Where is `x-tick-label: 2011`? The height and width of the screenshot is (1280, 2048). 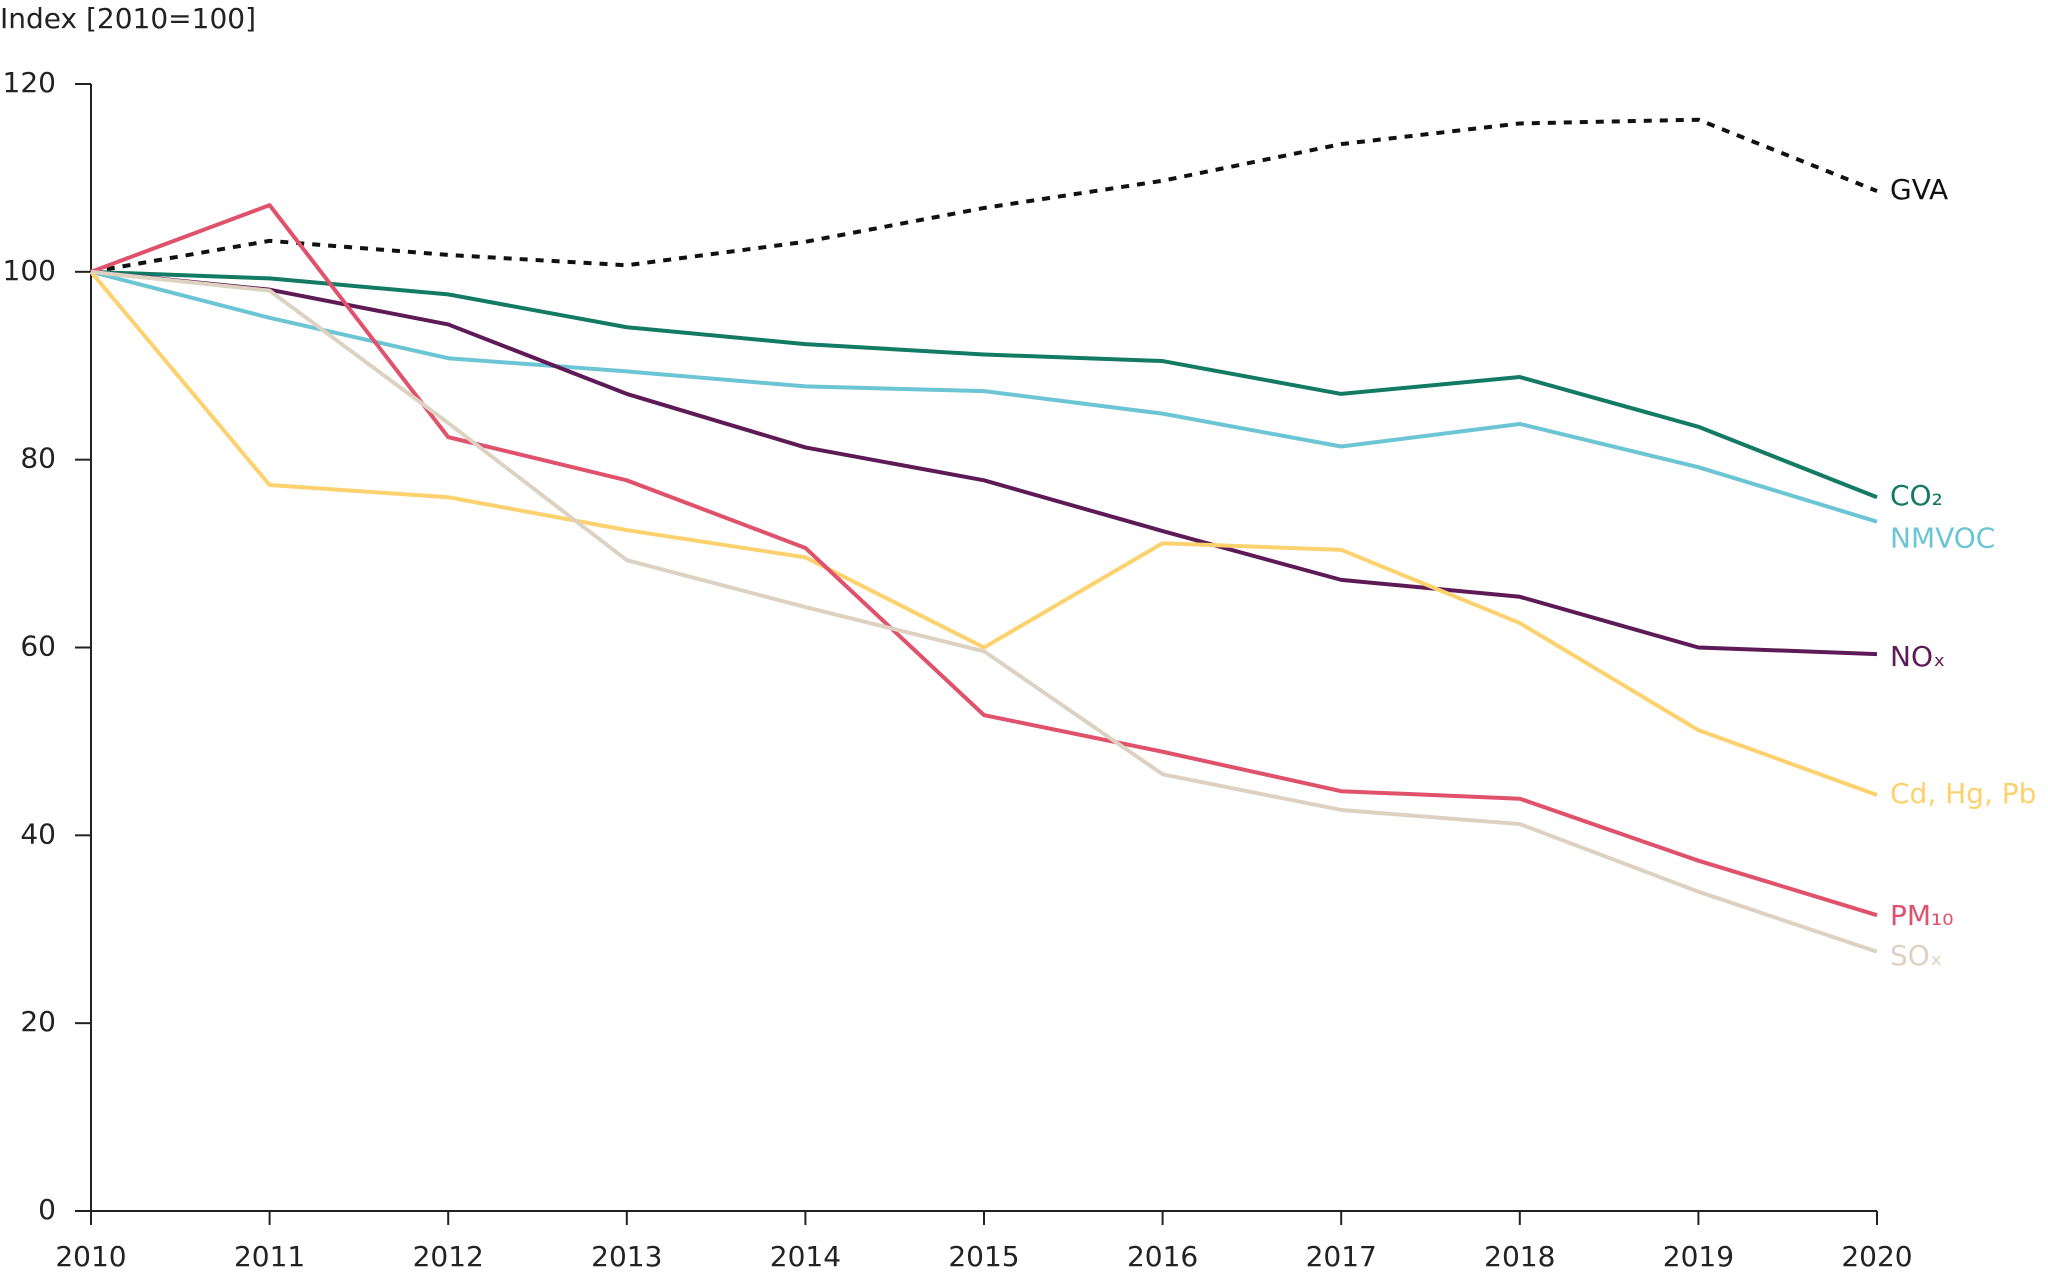
x-tick-label: 2011 is located at coordinates (269, 1256).